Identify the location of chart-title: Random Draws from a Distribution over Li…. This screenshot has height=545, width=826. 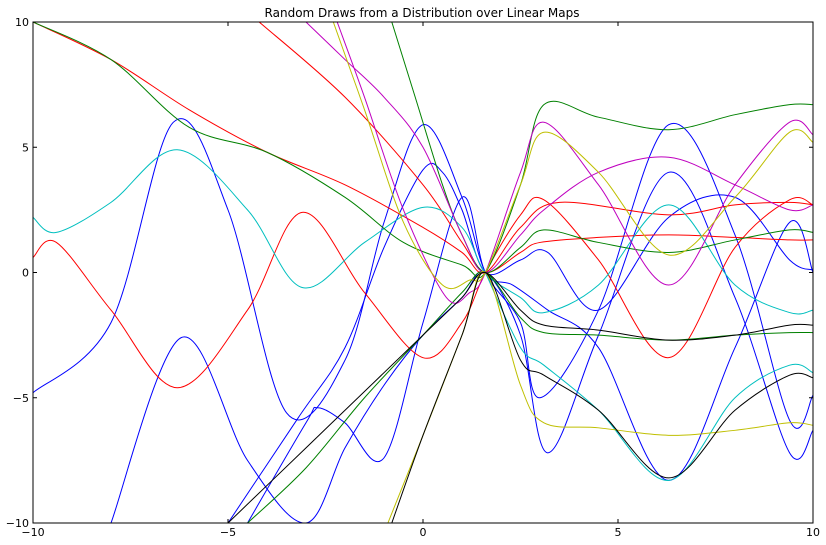
(422, 13).